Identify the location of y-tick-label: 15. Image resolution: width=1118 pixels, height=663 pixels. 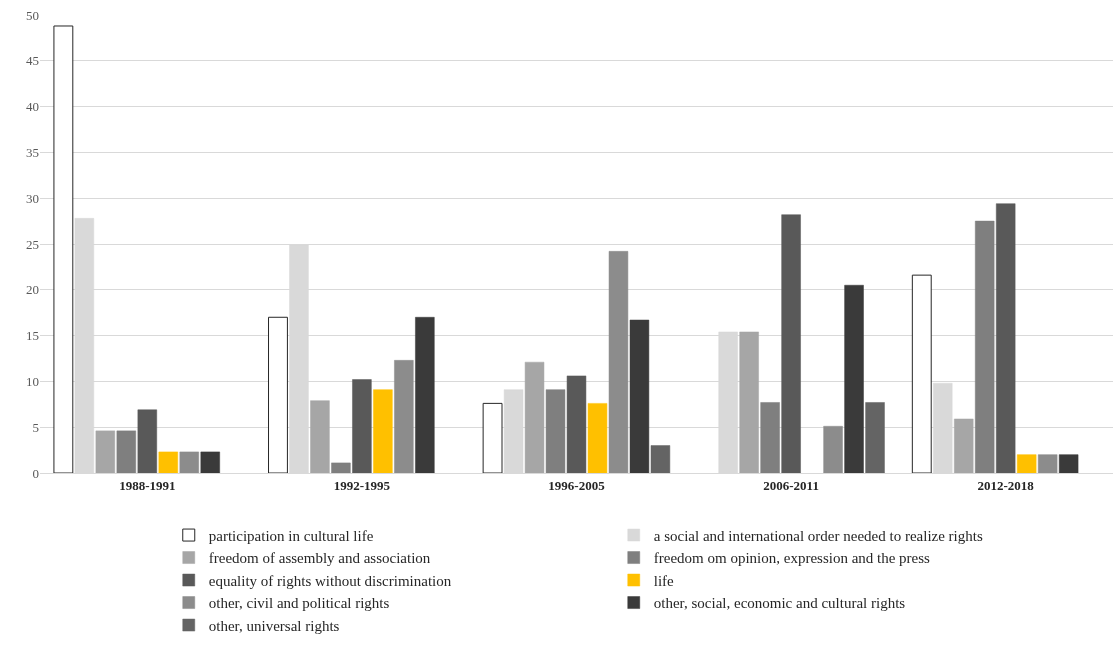
(32, 336).